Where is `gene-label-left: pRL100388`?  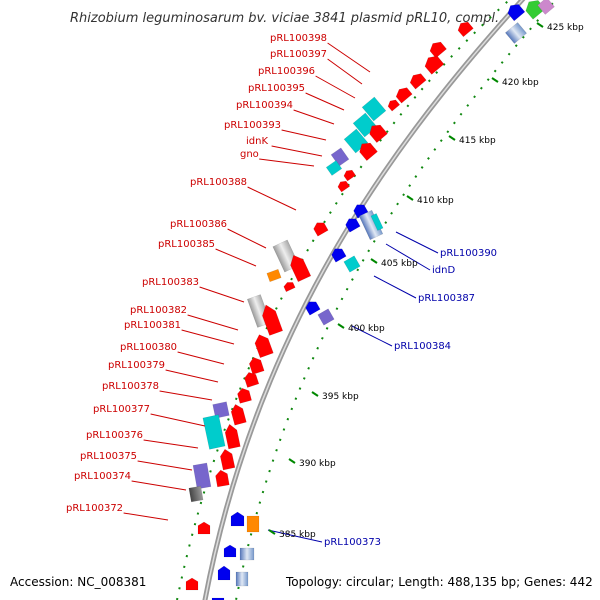
gene-label-left: pRL100388 is located at coordinates (218, 182).